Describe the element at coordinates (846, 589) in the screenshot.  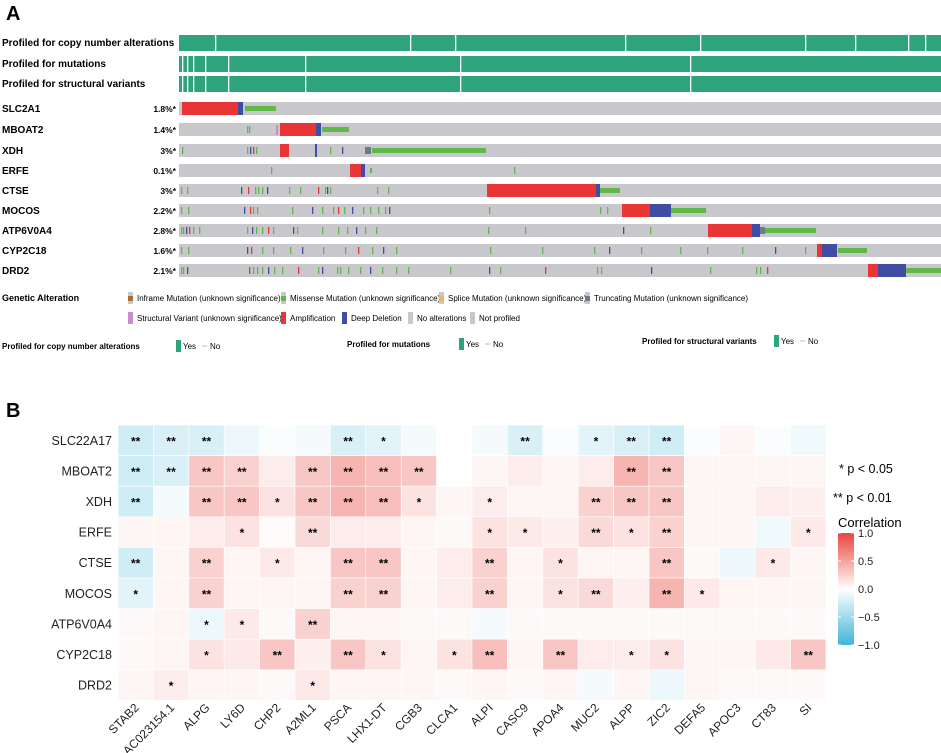
I see `color-scale-bar` at that location.